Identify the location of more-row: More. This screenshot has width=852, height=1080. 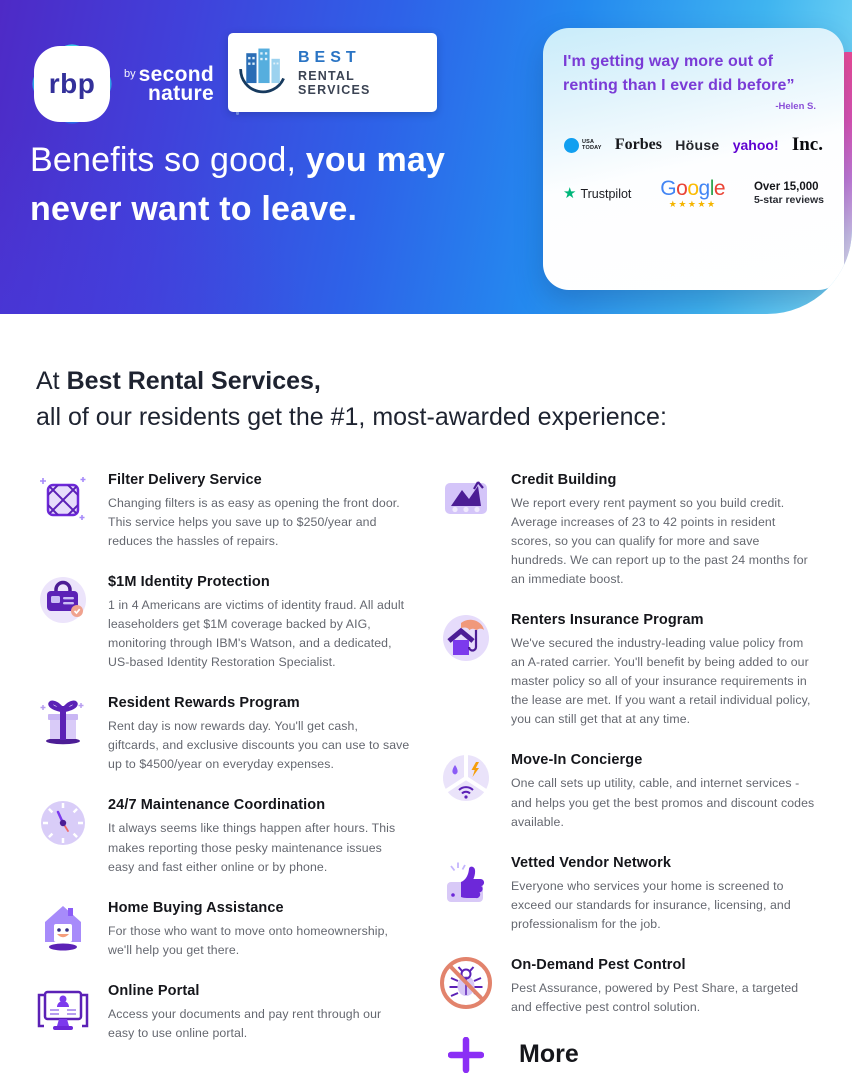
(627, 1054).